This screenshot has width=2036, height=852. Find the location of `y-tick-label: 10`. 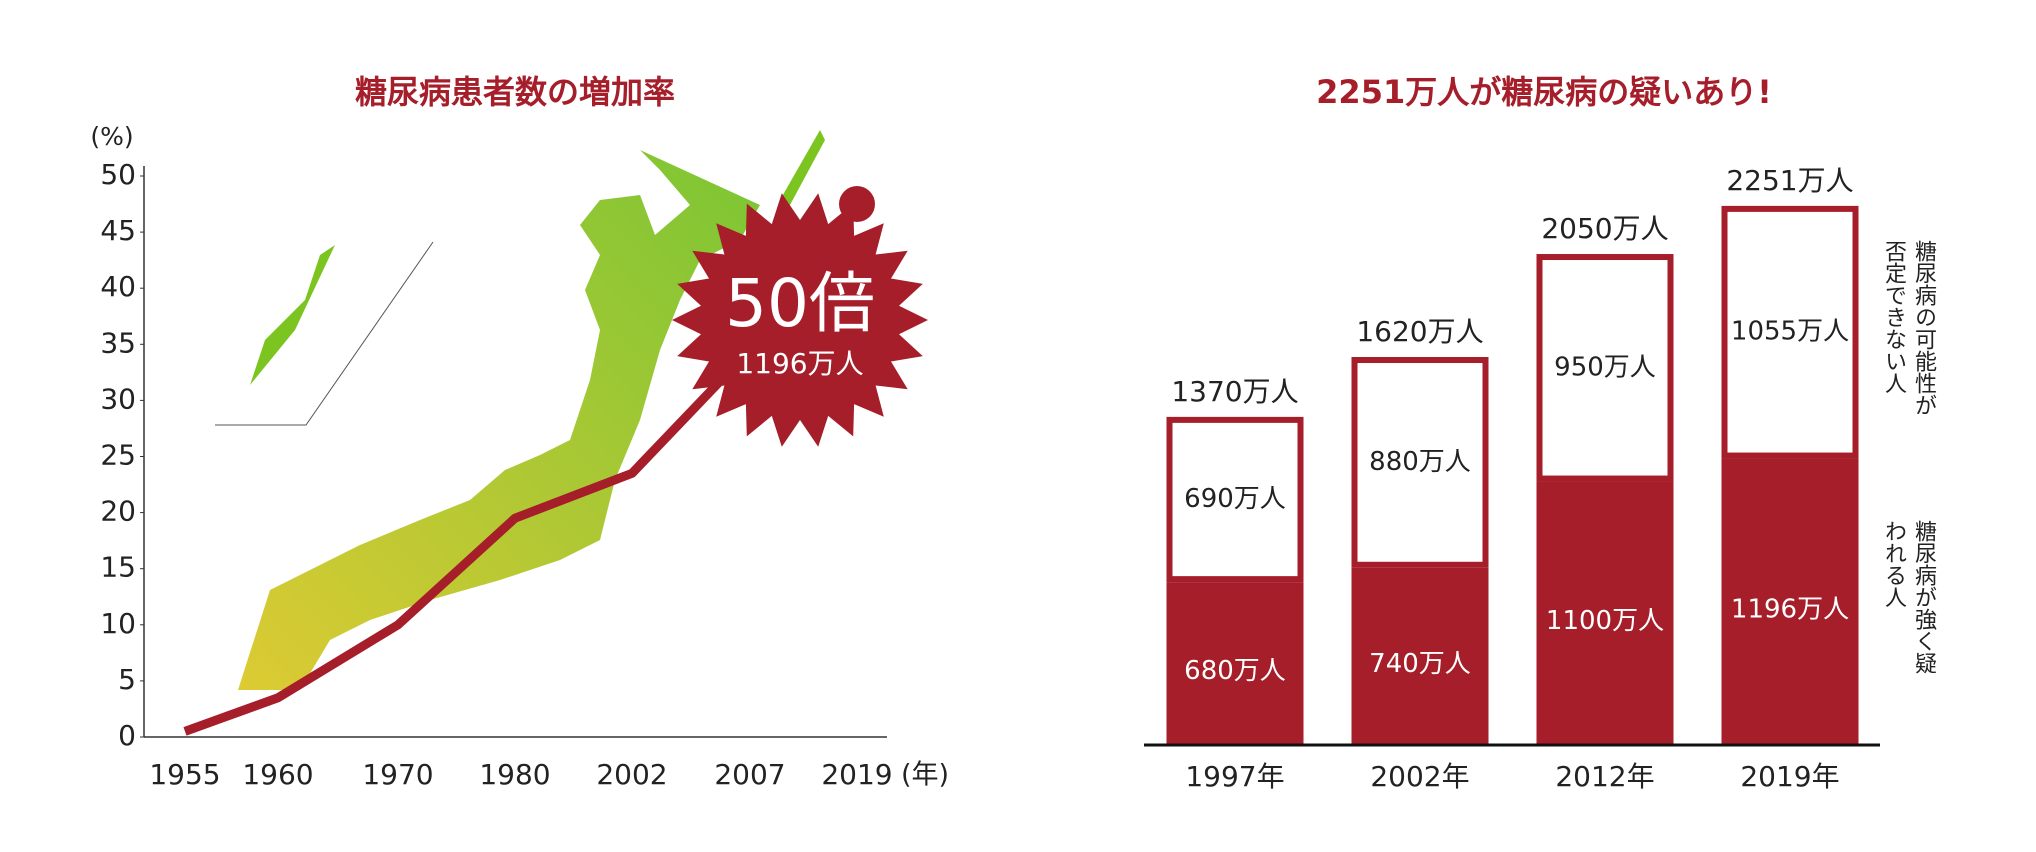

y-tick-label: 10 is located at coordinates (118, 623).